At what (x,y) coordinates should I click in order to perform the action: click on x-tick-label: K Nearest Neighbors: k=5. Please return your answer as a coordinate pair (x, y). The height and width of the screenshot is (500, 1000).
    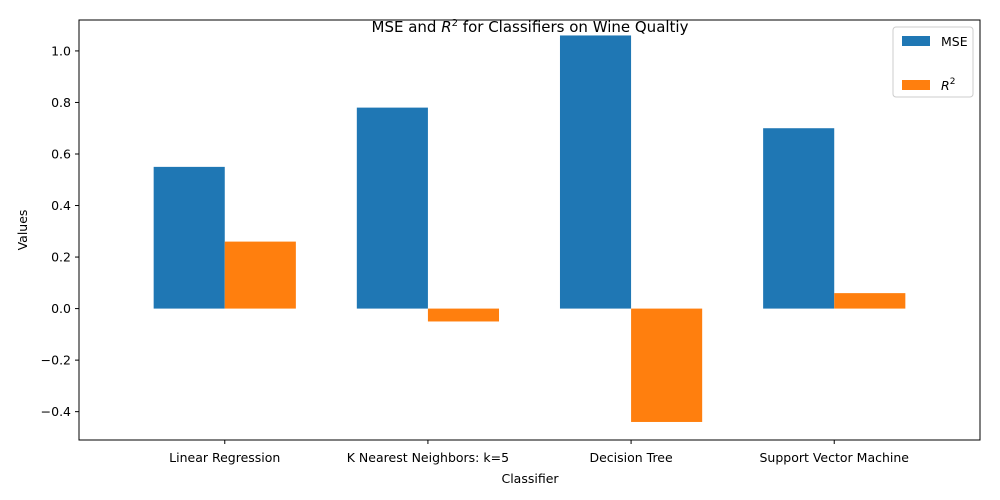
    Looking at the image, I should click on (428, 457).